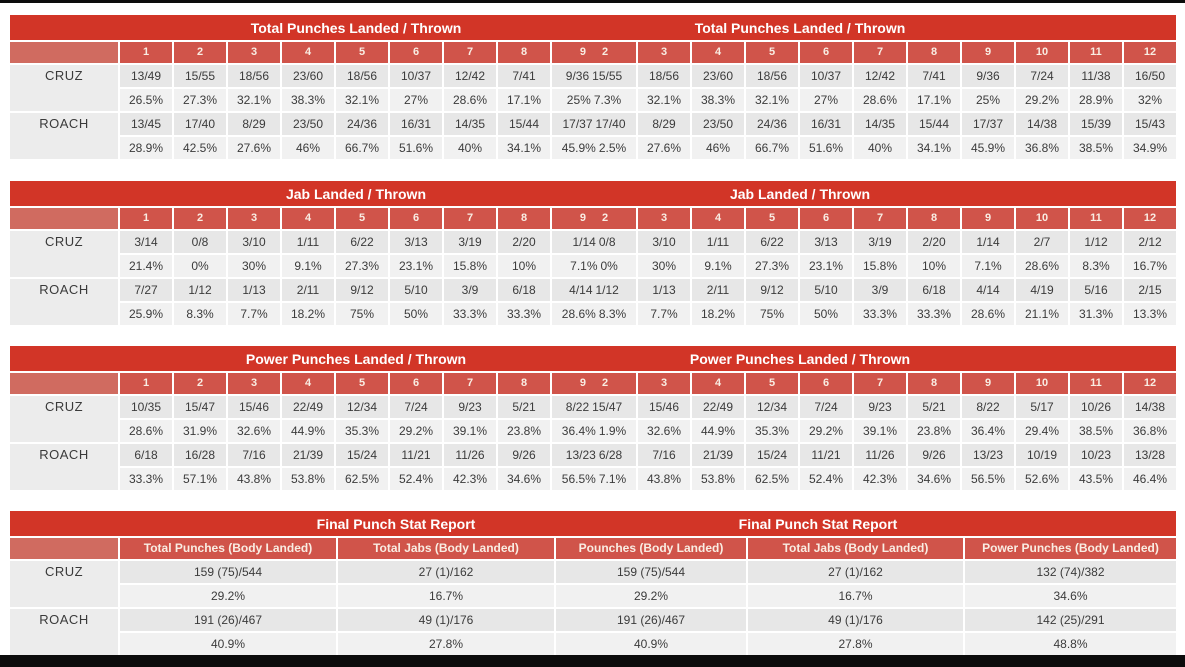  What do you see at coordinates (1150, 242) in the screenshot?
I see `landed-thrown-cell: 2/12` at bounding box center [1150, 242].